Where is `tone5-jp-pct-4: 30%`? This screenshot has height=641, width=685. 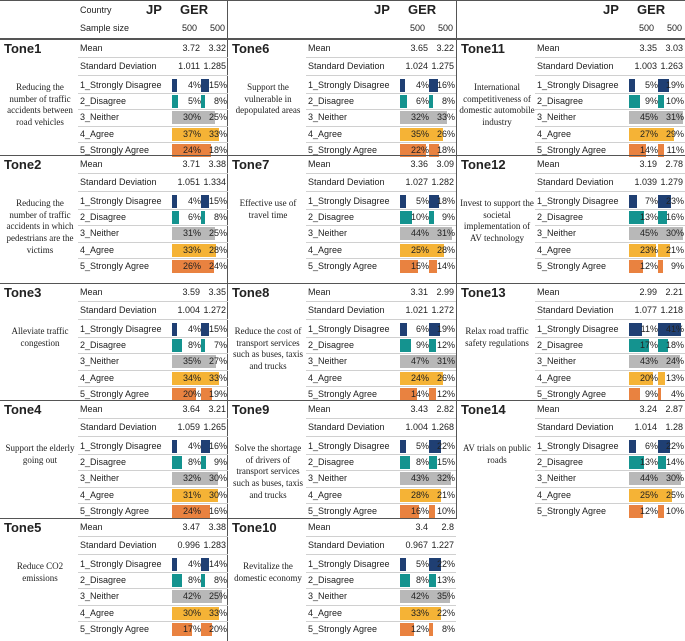
tone5-jp-pct-4: 30% is located at coordinates (191, 612).